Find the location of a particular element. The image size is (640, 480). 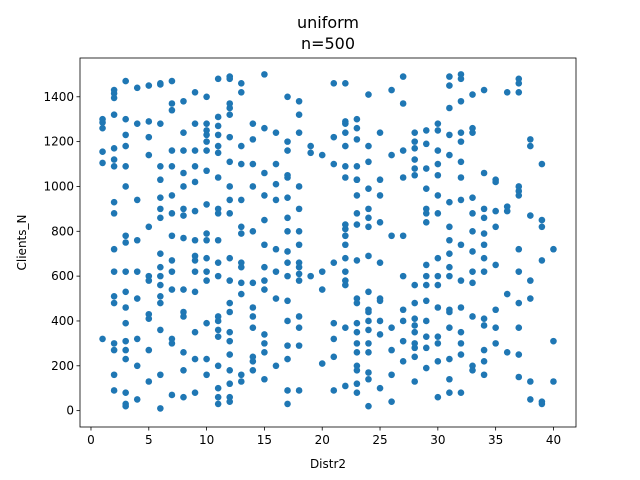

x-axis-label: Distr2 is located at coordinates (328, 464).